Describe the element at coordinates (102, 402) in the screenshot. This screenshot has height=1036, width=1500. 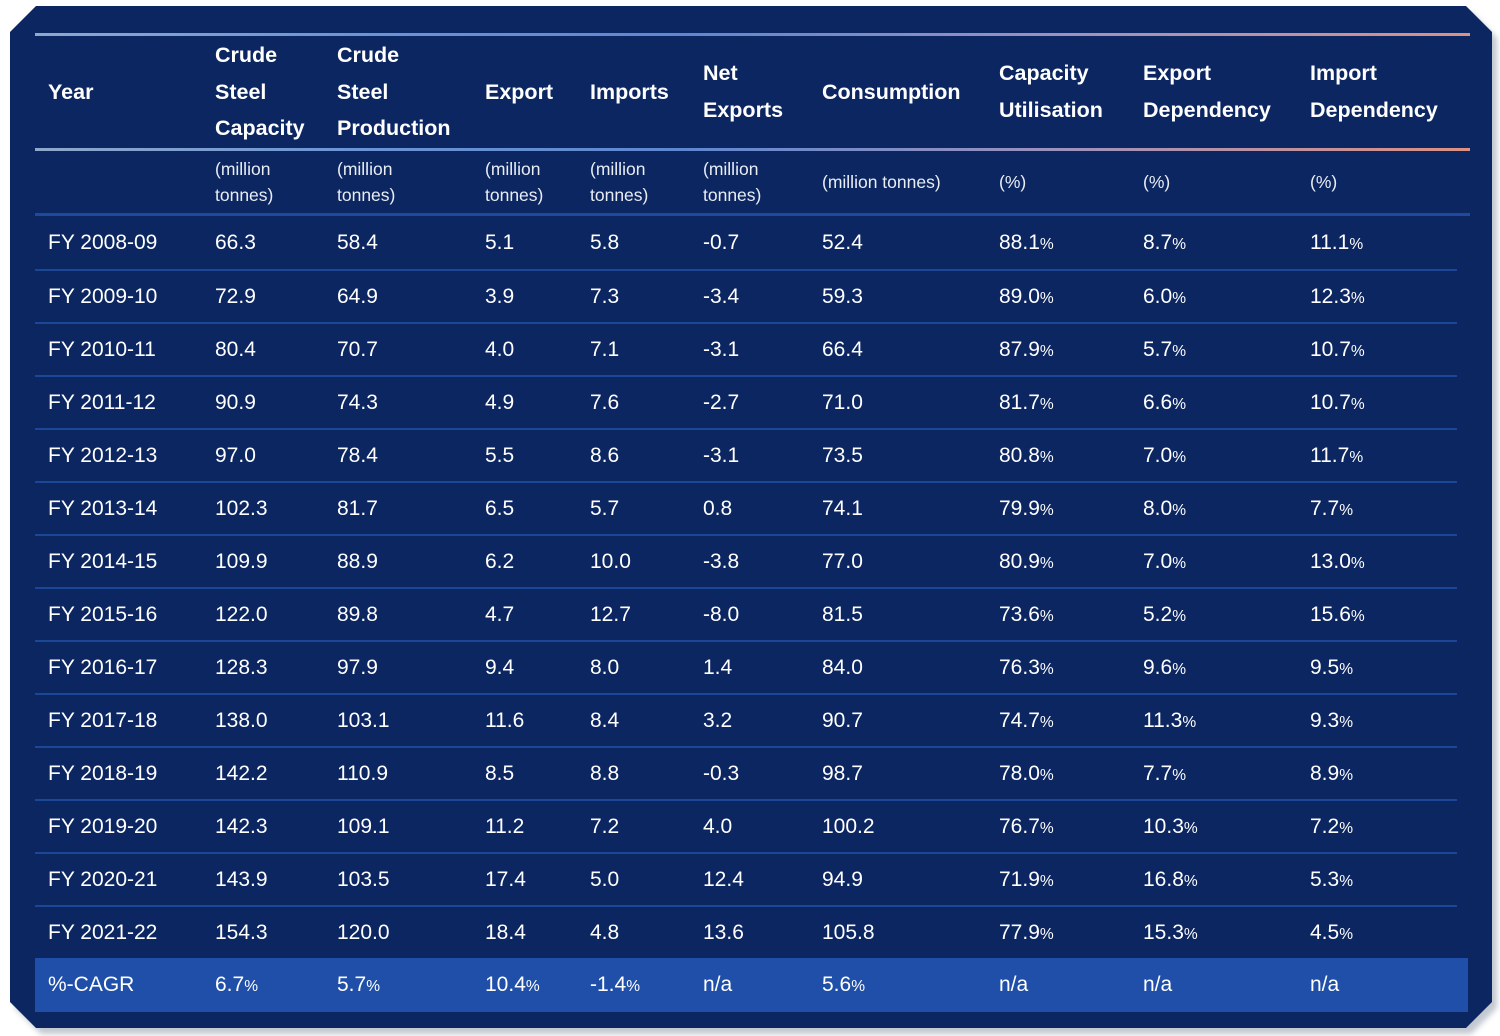
I see `year-cell: FY 2011-12` at that location.